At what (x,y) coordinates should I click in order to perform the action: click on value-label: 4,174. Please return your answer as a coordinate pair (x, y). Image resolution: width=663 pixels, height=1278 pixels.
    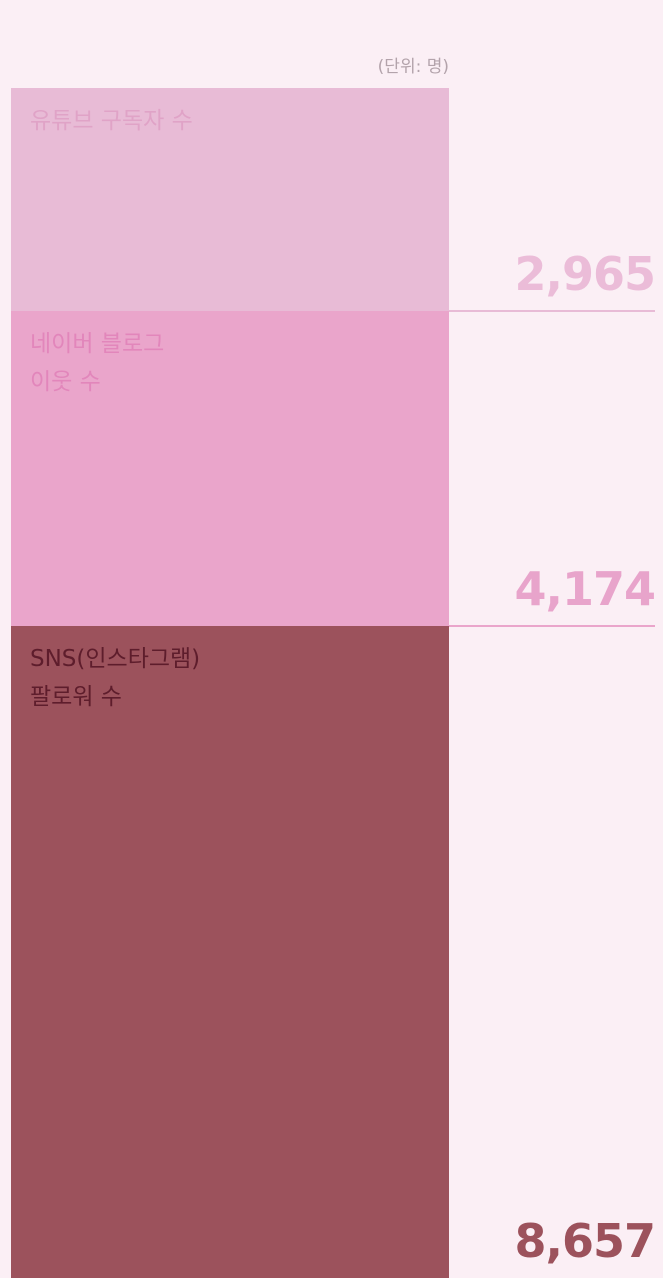
    Looking at the image, I should click on (585, 588).